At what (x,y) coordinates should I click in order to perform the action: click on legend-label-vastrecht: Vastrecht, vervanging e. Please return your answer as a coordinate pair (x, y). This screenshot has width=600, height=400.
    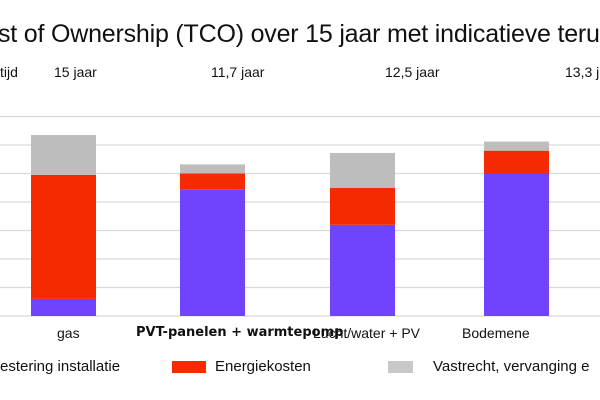
    Looking at the image, I should click on (511, 366).